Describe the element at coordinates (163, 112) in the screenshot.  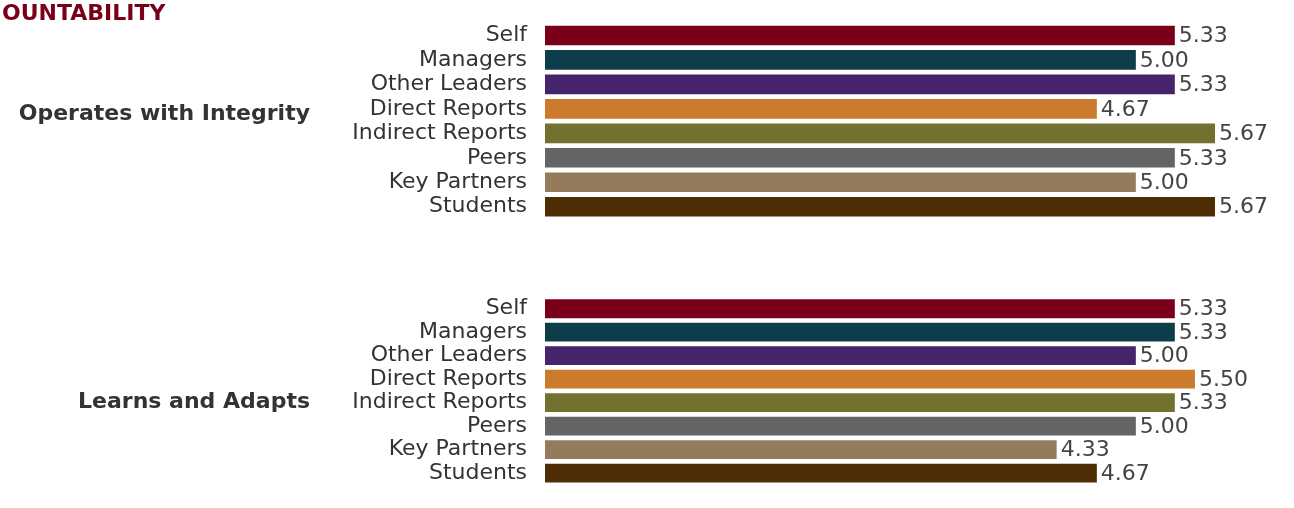
I see `y-axis-title: Operates with Integrity` at that location.